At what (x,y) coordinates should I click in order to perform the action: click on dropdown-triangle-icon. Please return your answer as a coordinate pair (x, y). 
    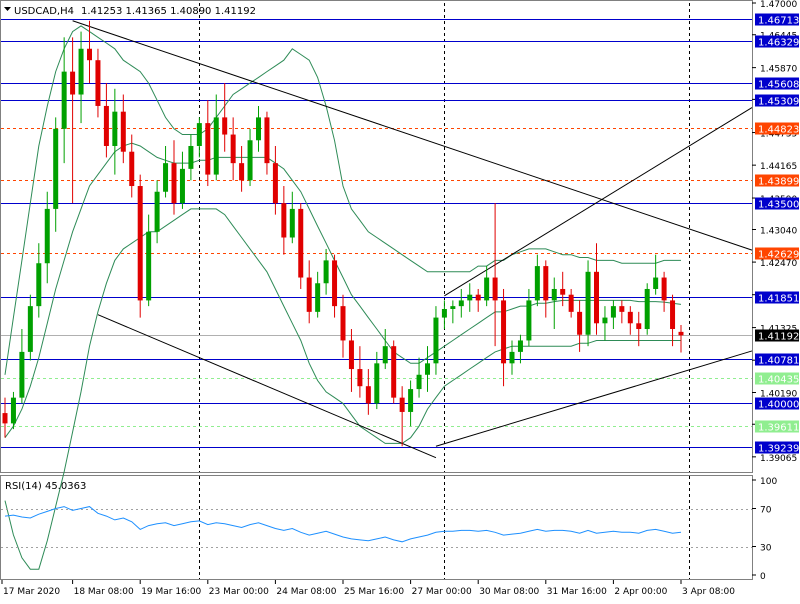
    Looking at the image, I should click on (7, 9).